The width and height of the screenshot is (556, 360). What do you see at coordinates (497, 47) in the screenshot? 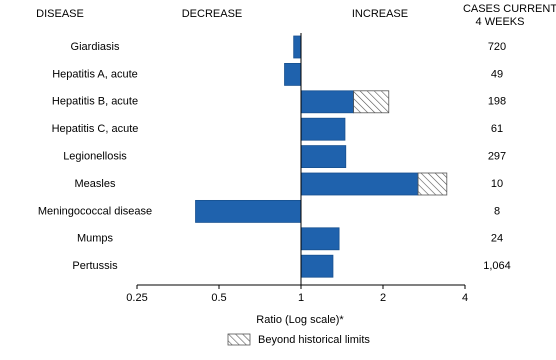
I see `cases-value: 720` at bounding box center [497, 47].